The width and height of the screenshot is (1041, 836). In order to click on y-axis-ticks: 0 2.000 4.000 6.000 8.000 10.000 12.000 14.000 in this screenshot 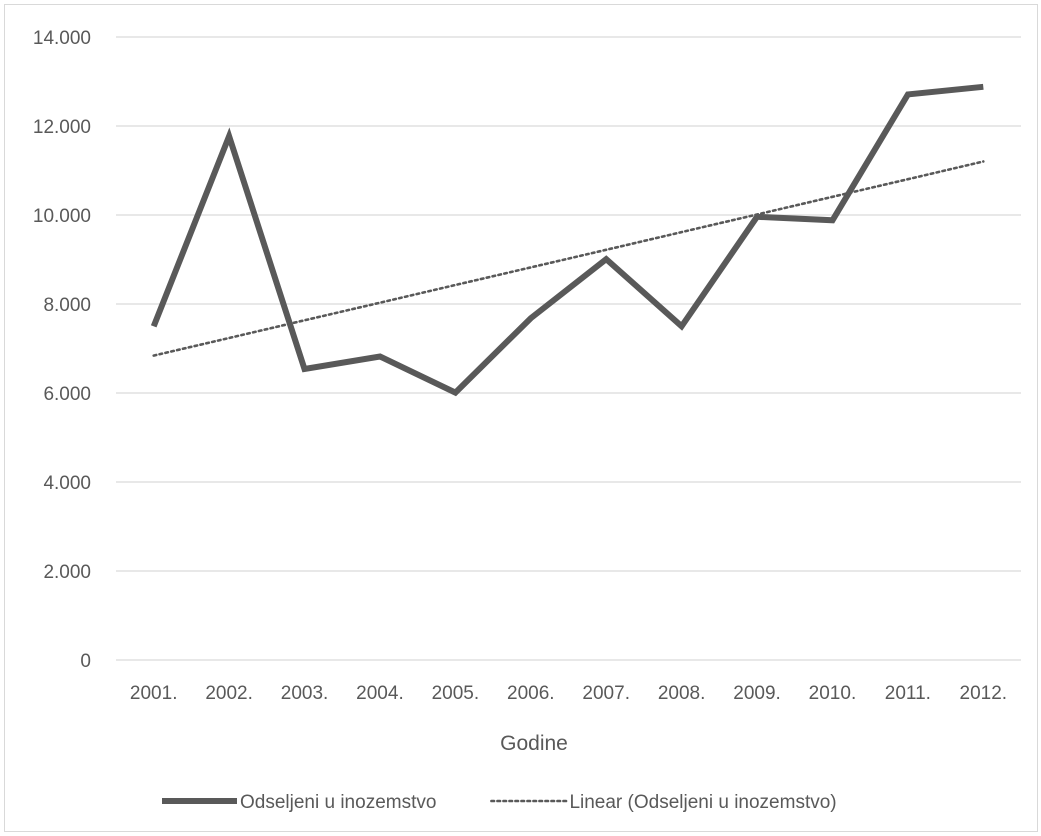, I will do `click(62, 350)`.